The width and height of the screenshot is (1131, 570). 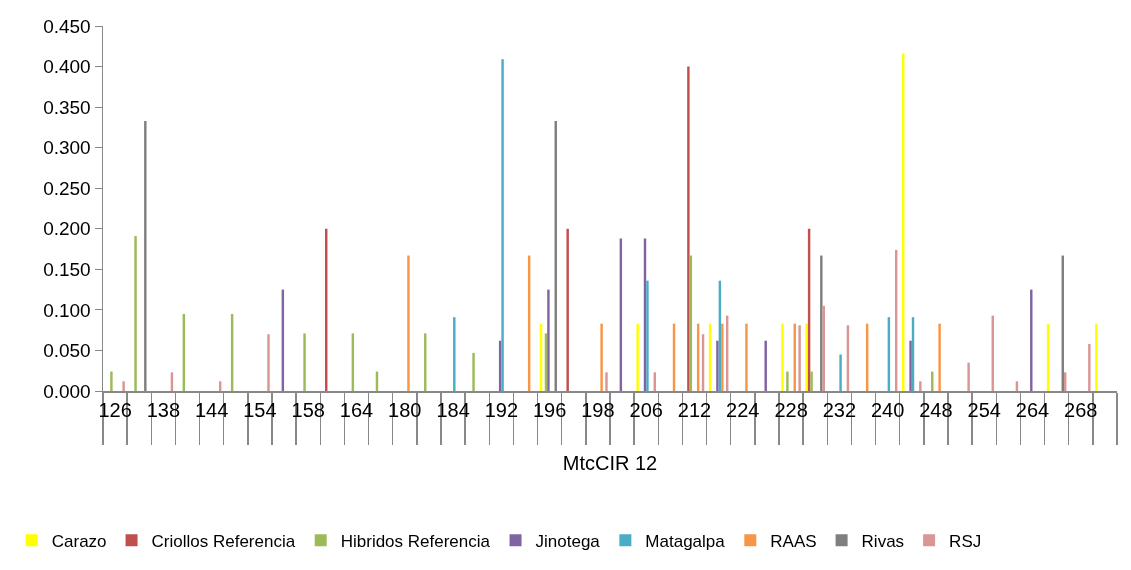 What do you see at coordinates (883, 541) in the screenshot?
I see `legend-label: Rivas` at bounding box center [883, 541].